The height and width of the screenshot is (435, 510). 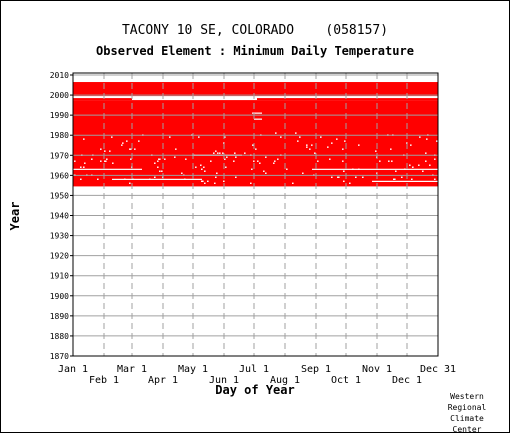 What do you see at coordinates (59, 95) in the screenshot?
I see `y-tick-label: 2000` at bounding box center [59, 95].